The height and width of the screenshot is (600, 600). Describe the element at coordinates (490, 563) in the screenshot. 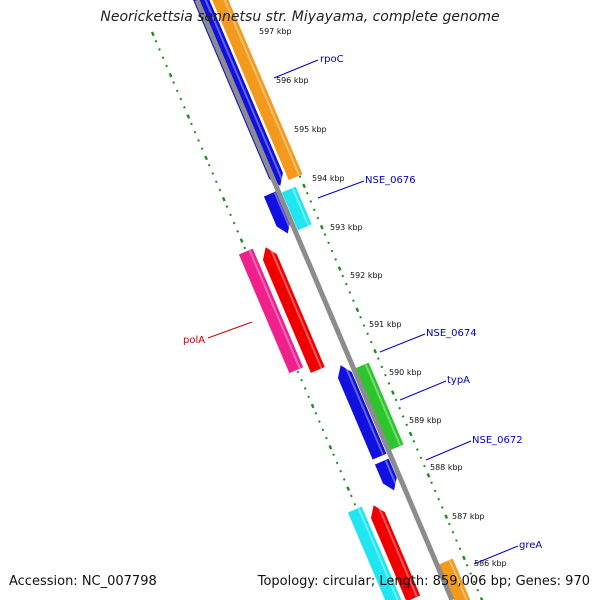

I see `tick-label: 586 kbp` at that location.